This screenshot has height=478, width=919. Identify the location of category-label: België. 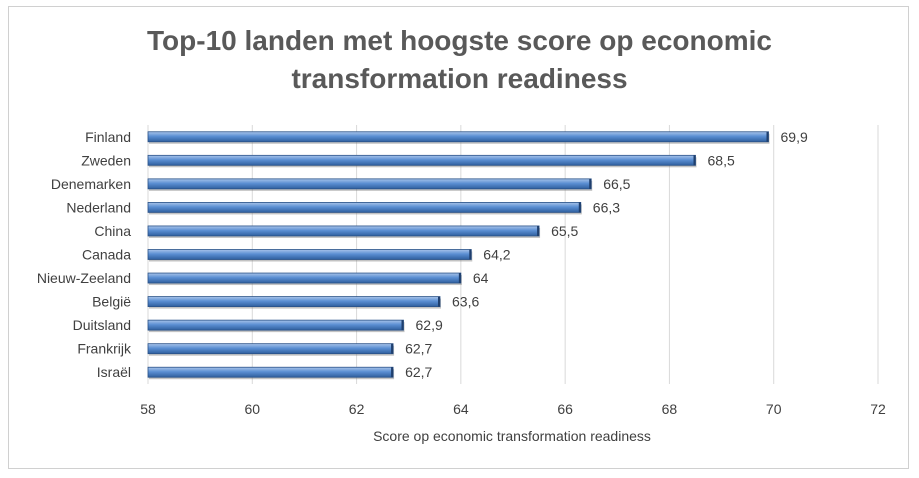
(111, 302).